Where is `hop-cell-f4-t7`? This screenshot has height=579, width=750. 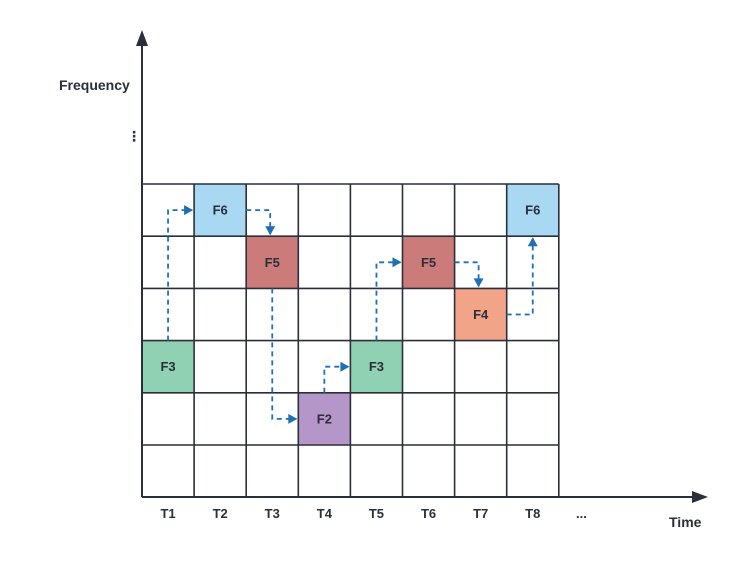
hop-cell-f4-t7 is located at coordinates (480, 314).